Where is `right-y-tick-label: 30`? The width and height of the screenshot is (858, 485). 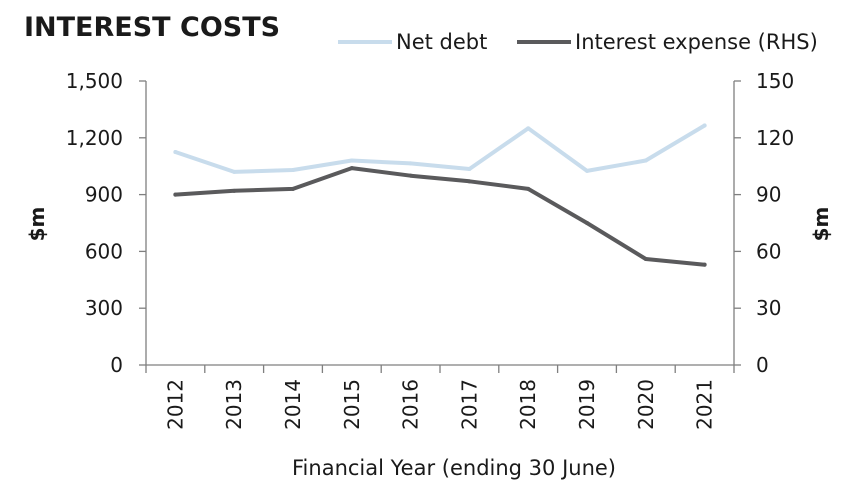
right-y-tick-label: 30 is located at coordinates (768, 308).